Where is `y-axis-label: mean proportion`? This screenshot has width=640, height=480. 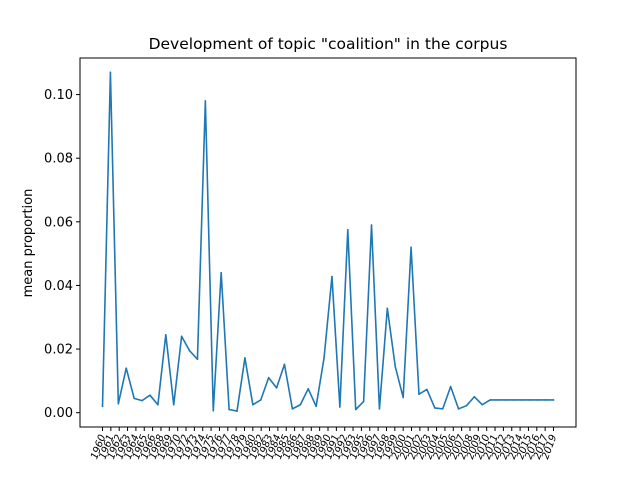 y-axis-label: mean proportion is located at coordinates (28, 243).